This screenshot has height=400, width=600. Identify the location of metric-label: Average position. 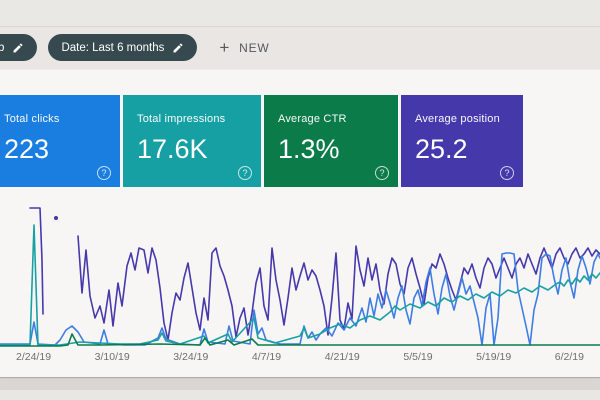
(457, 119).